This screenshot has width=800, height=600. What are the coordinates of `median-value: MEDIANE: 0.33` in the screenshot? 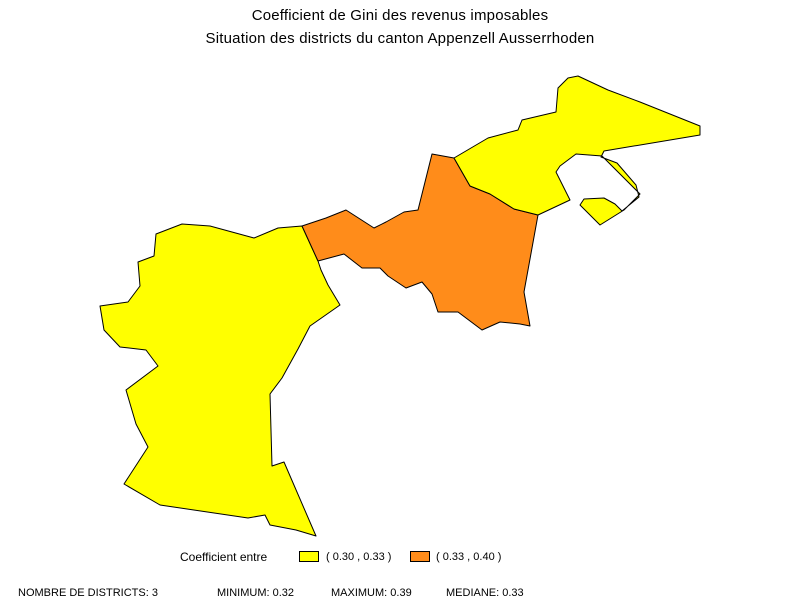 It's located at (485, 593).